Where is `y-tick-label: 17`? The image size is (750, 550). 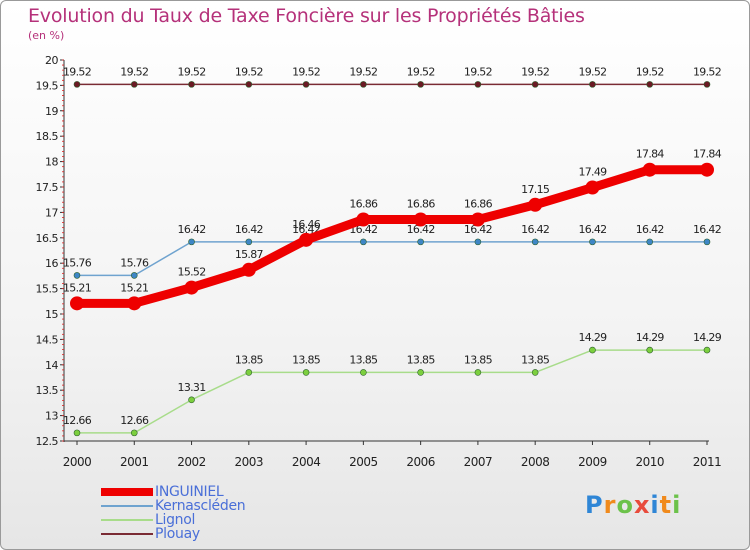 y-tick-label: 17 is located at coordinates (51, 212).